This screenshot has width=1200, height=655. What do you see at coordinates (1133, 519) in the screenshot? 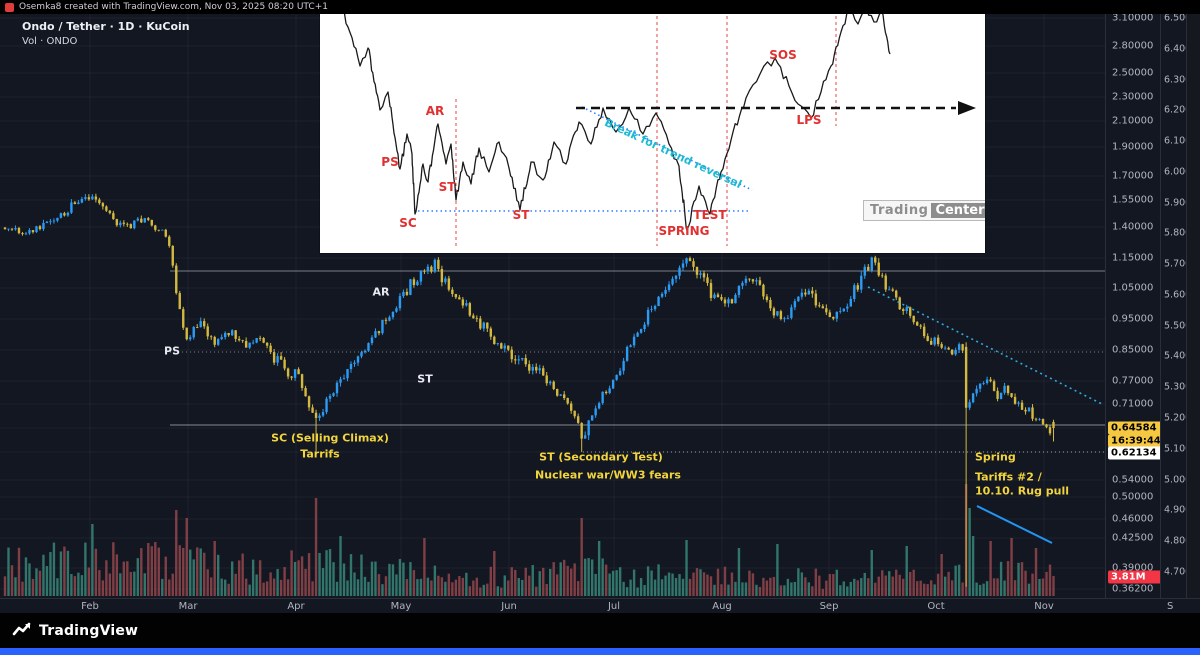
I see `price-tick: 0.46000` at bounding box center [1133, 519].